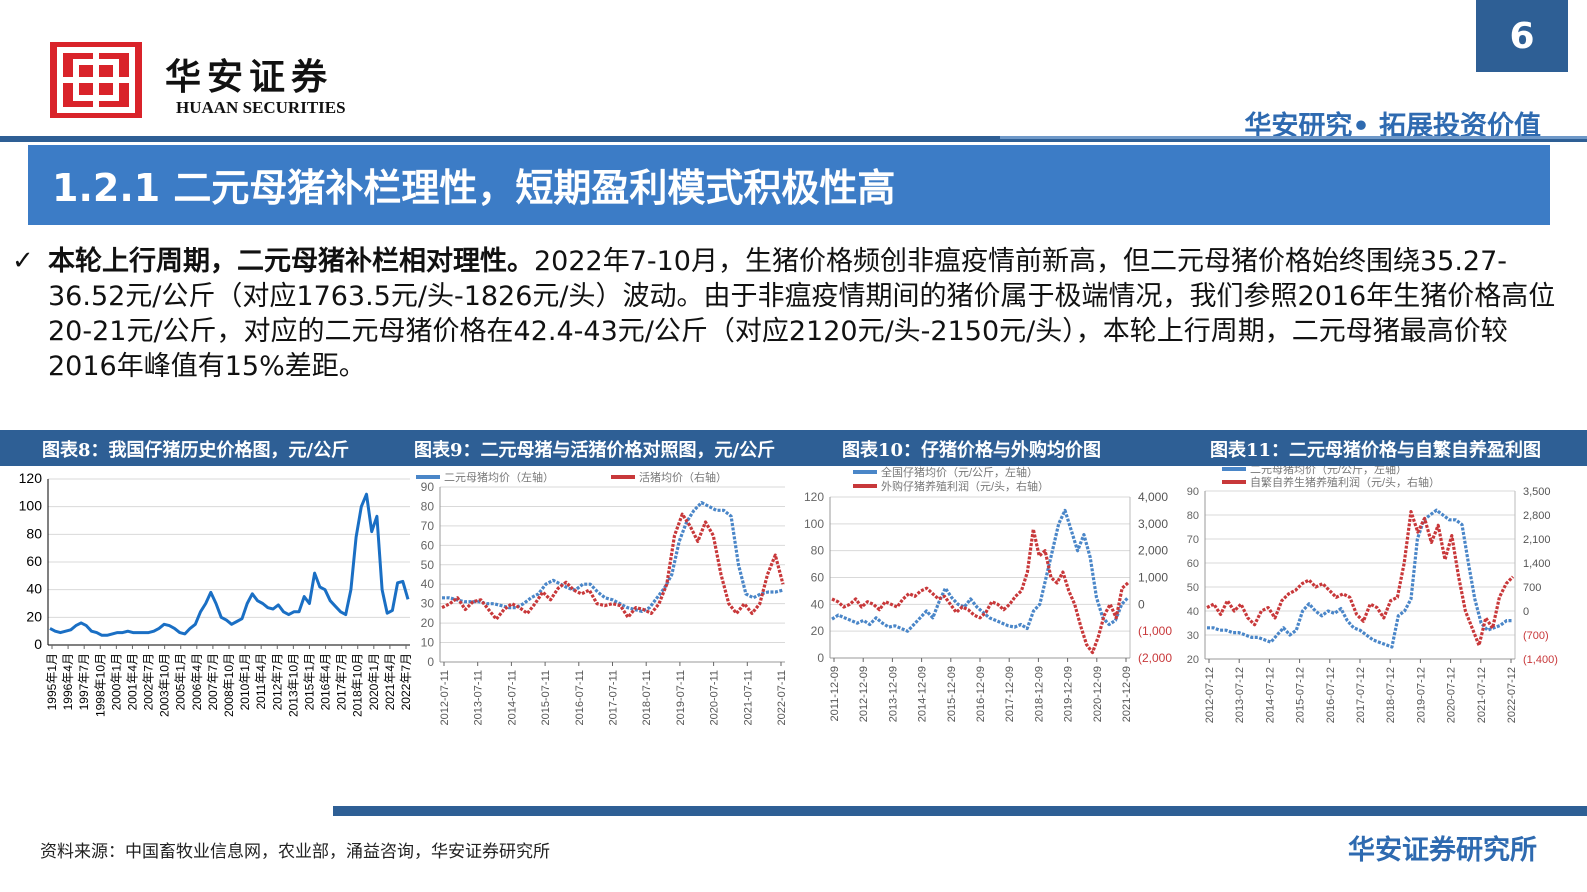 The image size is (1587, 892). What do you see at coordinates (614, 697) in the screenshot?
I see `x-tick-label: 2017-07-11` at bounding box center [614, 697].